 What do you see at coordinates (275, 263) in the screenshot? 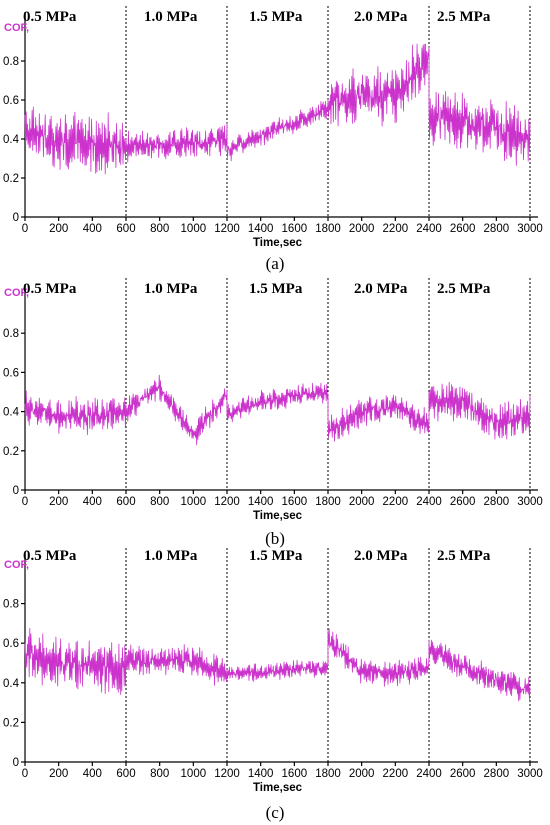
I see `caption-a: (a)` at bounding box center [275, 263].